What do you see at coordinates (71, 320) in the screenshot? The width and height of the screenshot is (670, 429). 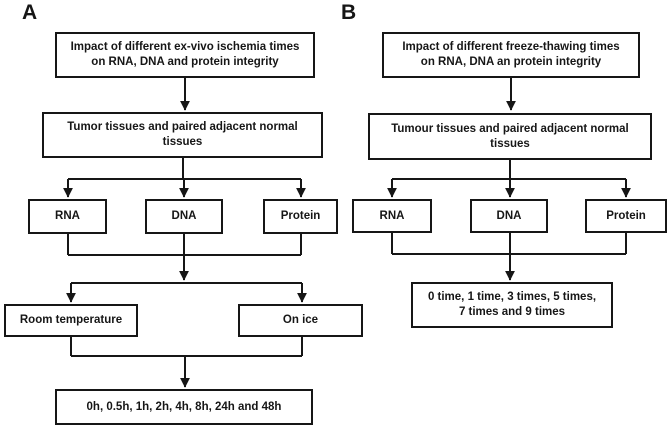 I see `panel-a-room-temperature-box: Room temperature` at bounding box center [71, 320].